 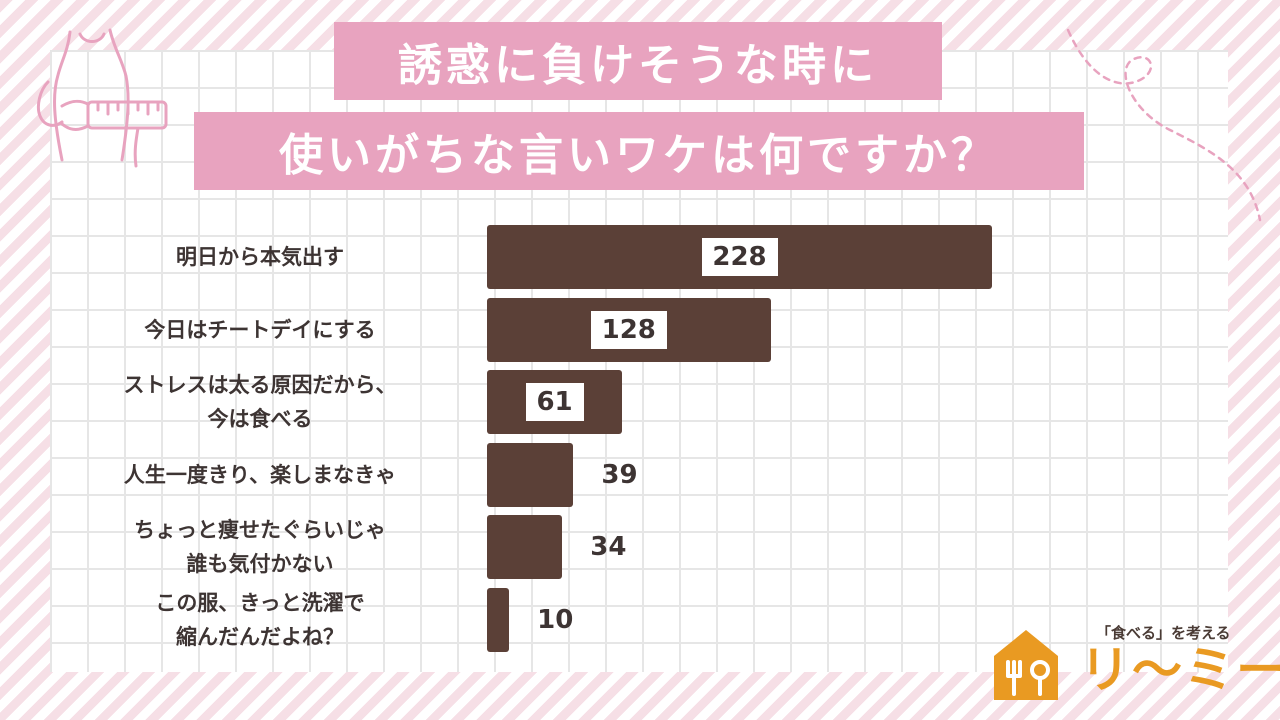 I want to click on category-label-line: 明日から本気出す, so click(x=260, y=257).